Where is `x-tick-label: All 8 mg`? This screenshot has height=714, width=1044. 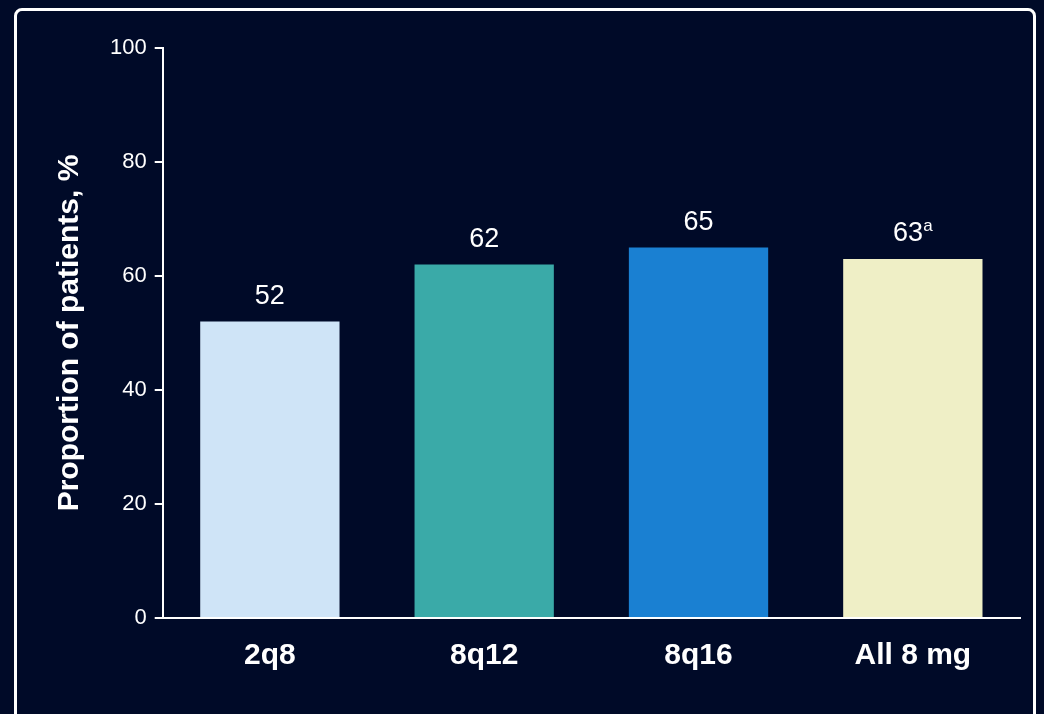
x-tick-label: All 8 mg is located at coordinates (913, 654).